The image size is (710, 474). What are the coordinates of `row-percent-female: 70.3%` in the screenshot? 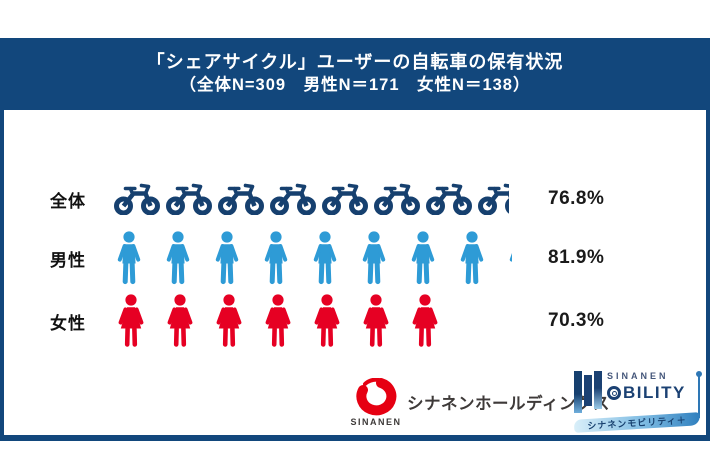 It's located at (576, 320).